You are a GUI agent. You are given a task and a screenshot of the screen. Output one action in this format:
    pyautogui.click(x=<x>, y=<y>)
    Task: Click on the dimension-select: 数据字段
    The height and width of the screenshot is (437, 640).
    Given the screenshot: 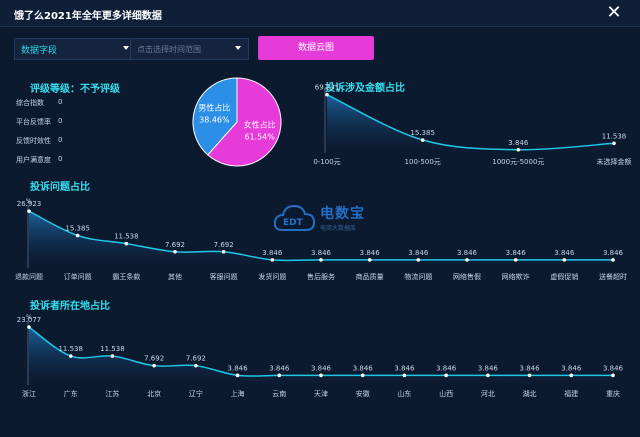 What is the action you would take?
    pyautogui.click(x=72, y=49)
    